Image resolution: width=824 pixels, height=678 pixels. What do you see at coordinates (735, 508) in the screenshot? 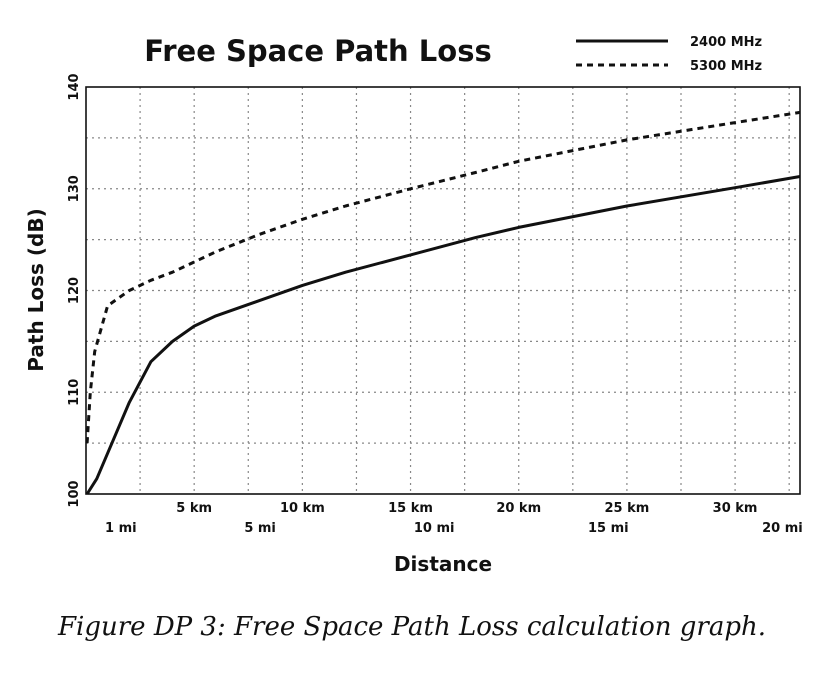
I see `x-tick-label-km: 30 km` at bounding box center [735, 508].